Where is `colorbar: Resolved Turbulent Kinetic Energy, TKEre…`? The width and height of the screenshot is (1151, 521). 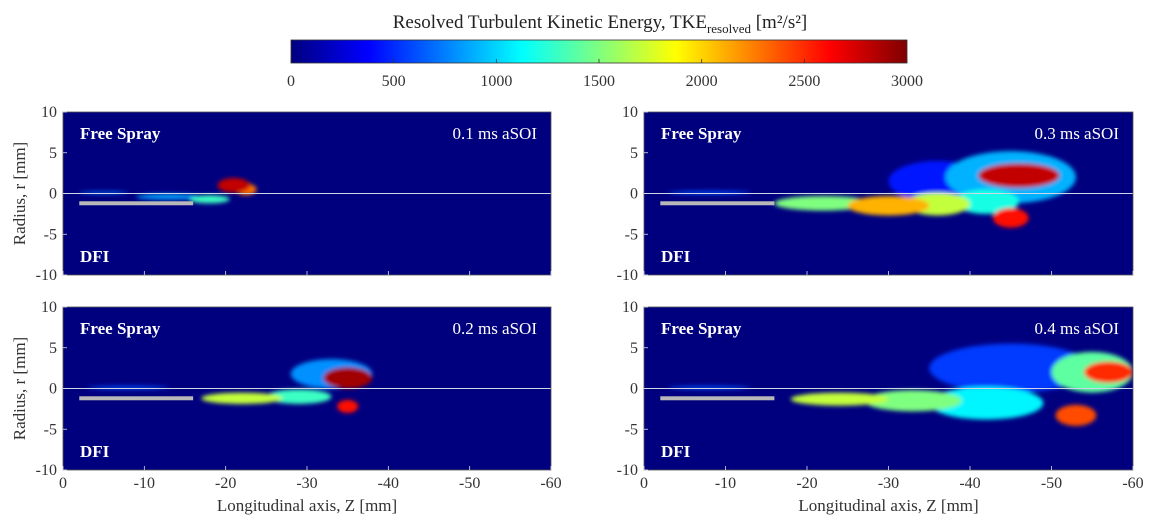 colorbar: Resolved Turbulent Kinetic Energy, TKEre… is located at coordinates (605, 51).